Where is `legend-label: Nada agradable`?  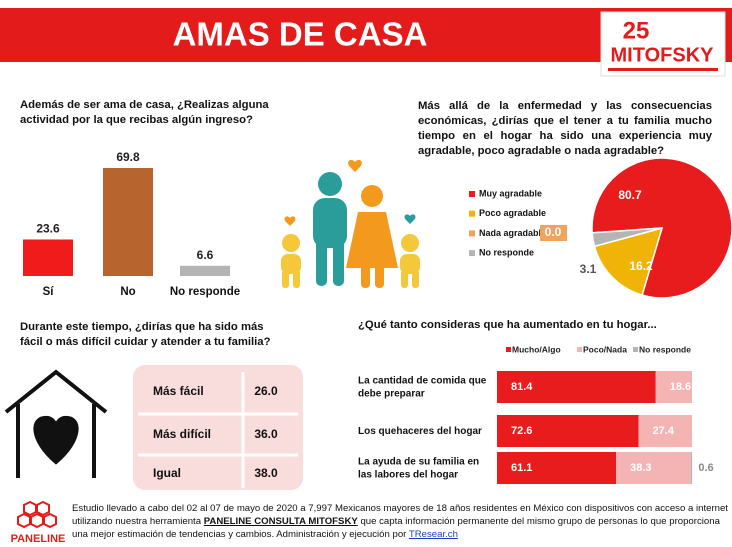 legend-label: Nada agradable is located at coordinates (512, 233).